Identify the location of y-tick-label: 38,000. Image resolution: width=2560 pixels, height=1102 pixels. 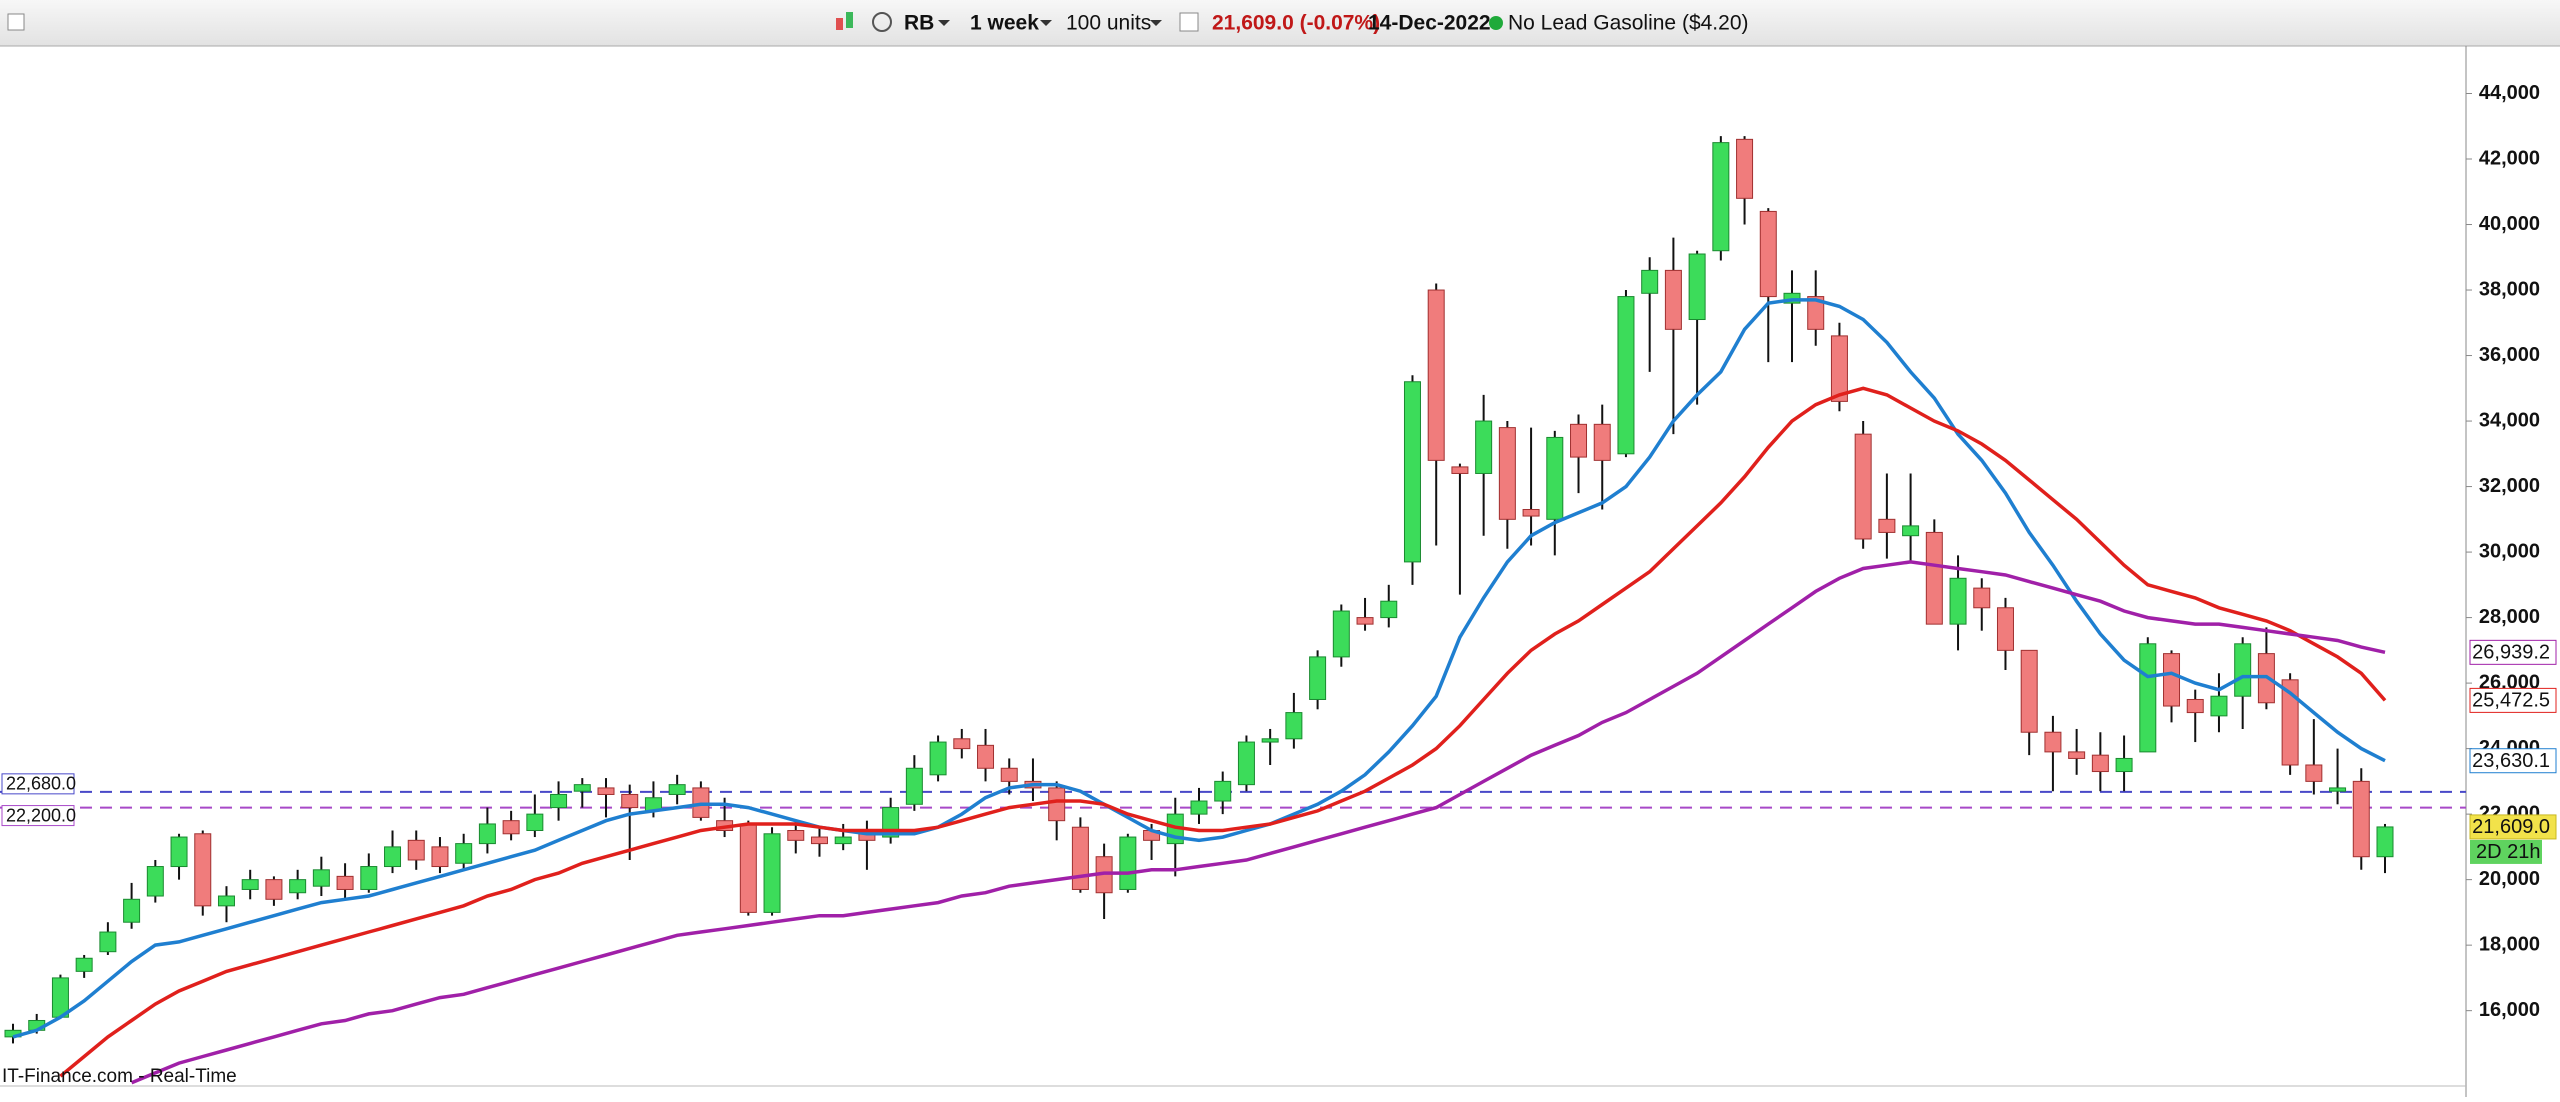
(2509, 289).